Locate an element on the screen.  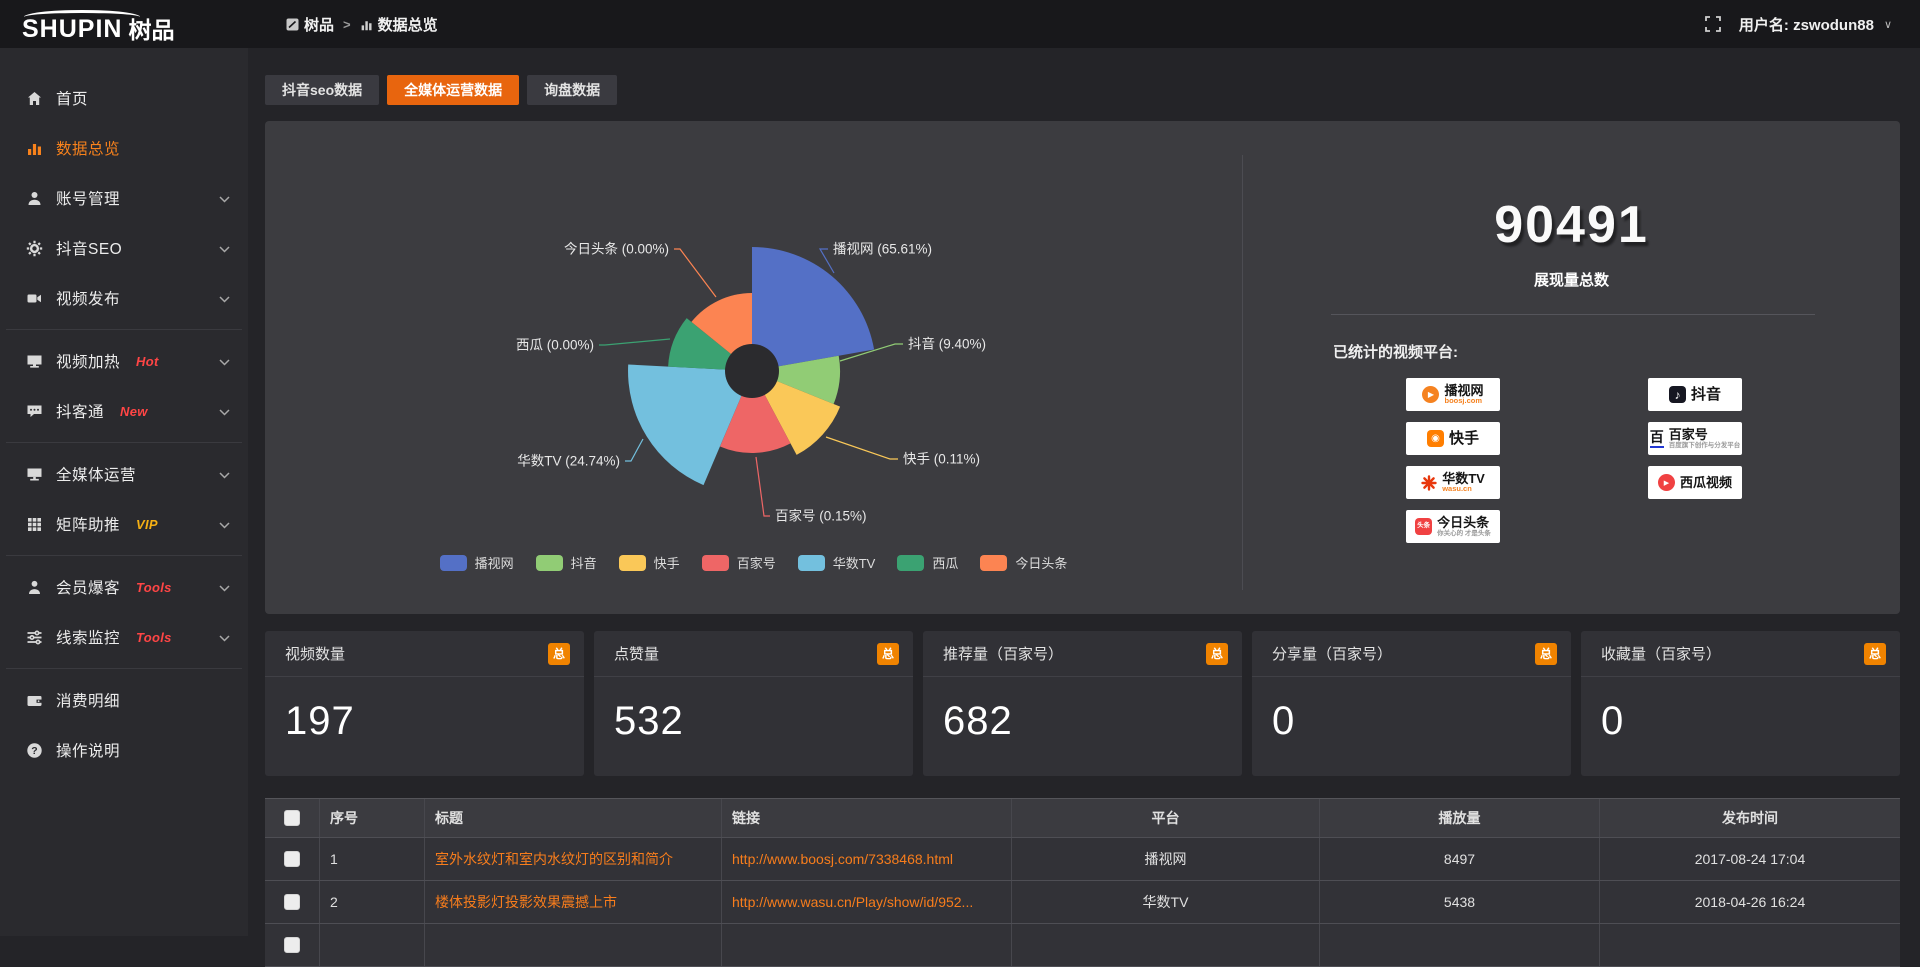
sidebar-item-label: 线索监控 is located at coordinates (88, 637).